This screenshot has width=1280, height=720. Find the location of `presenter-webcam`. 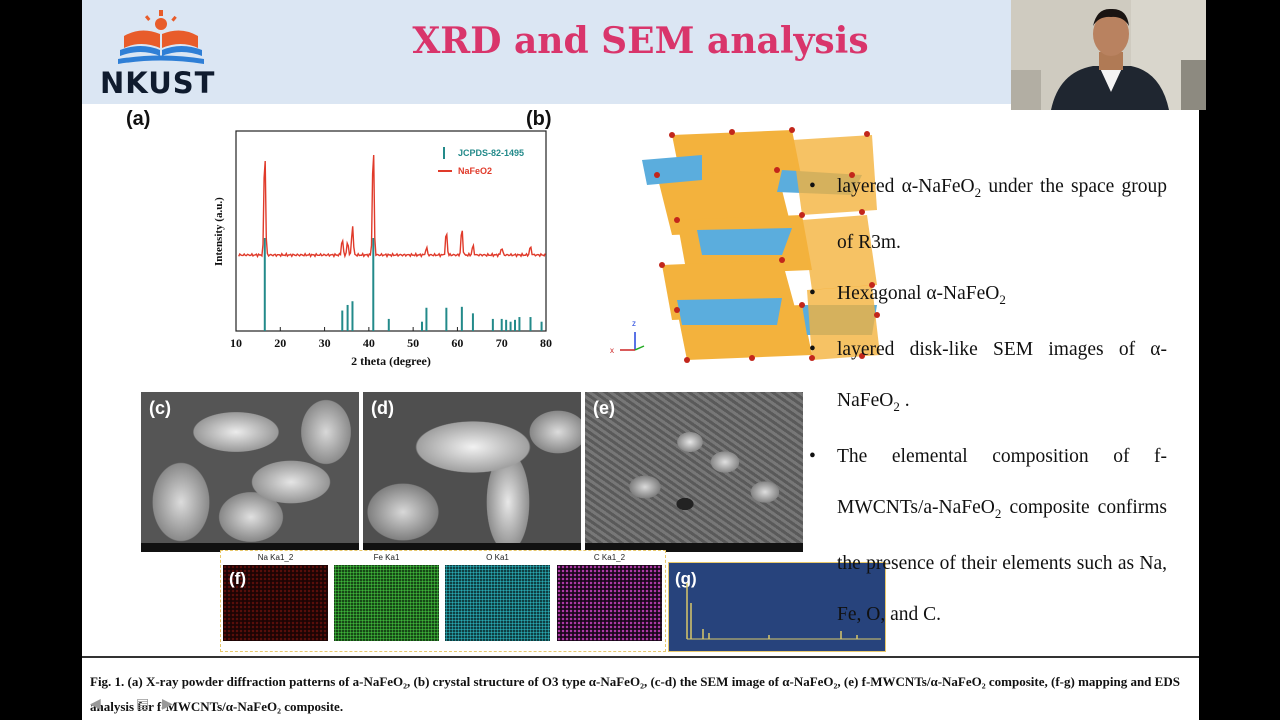

presenter-webcam is located at coordinates (1108, 55).